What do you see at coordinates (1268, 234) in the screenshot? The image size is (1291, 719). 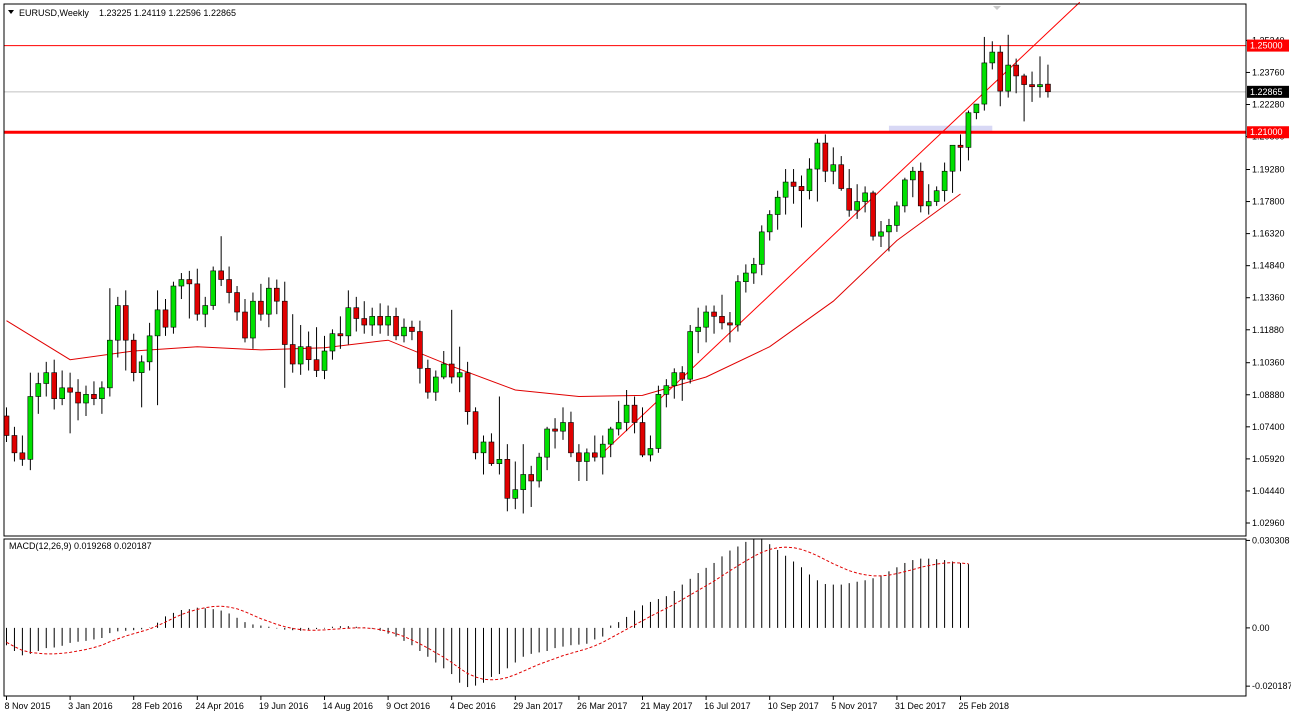 I see `price-tick-label: 1.16320` at bounding box center [1268, 234].